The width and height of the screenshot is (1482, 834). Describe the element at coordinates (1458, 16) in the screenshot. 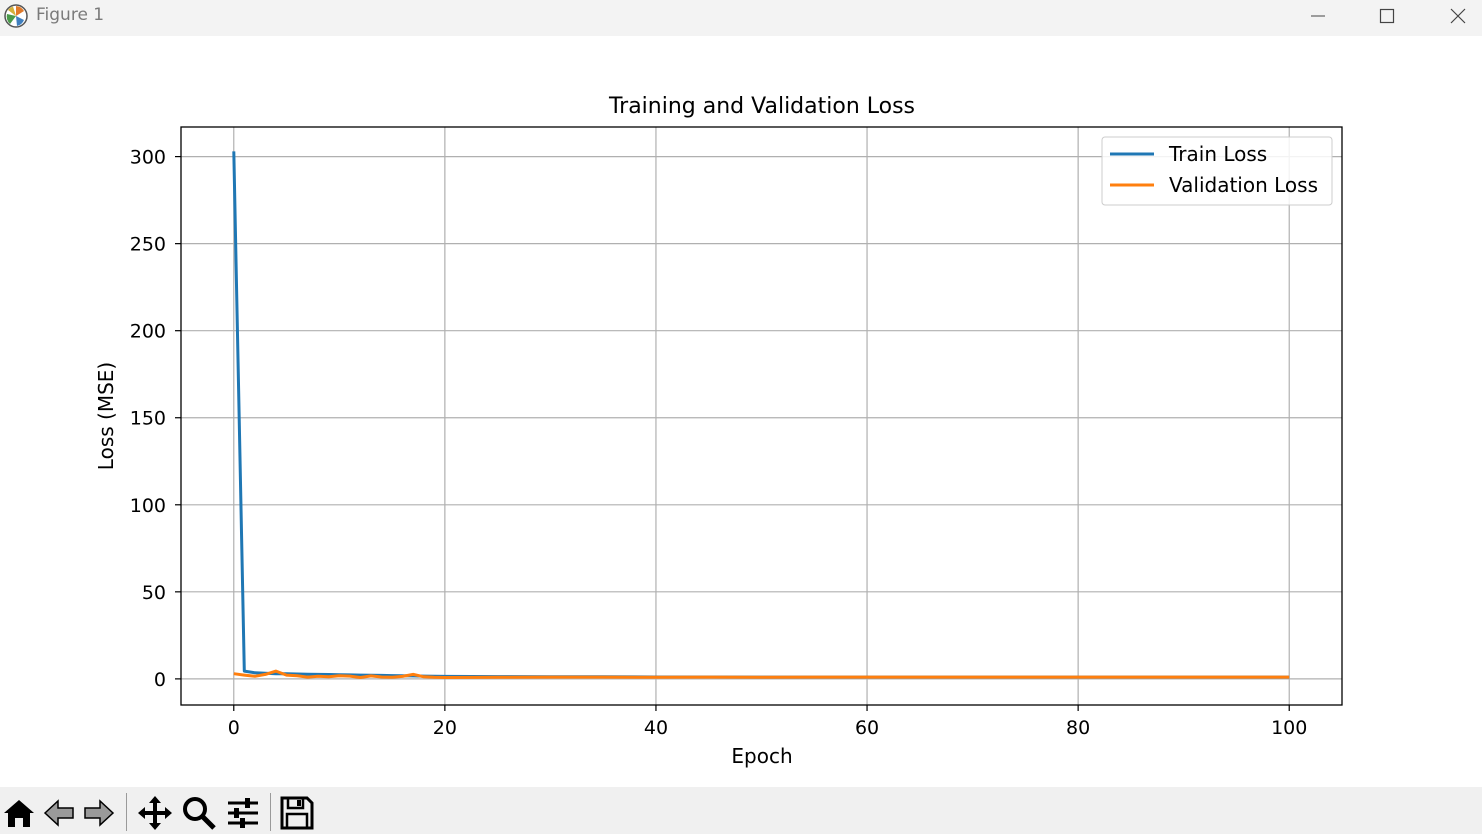

I see `close-icon` at that location.